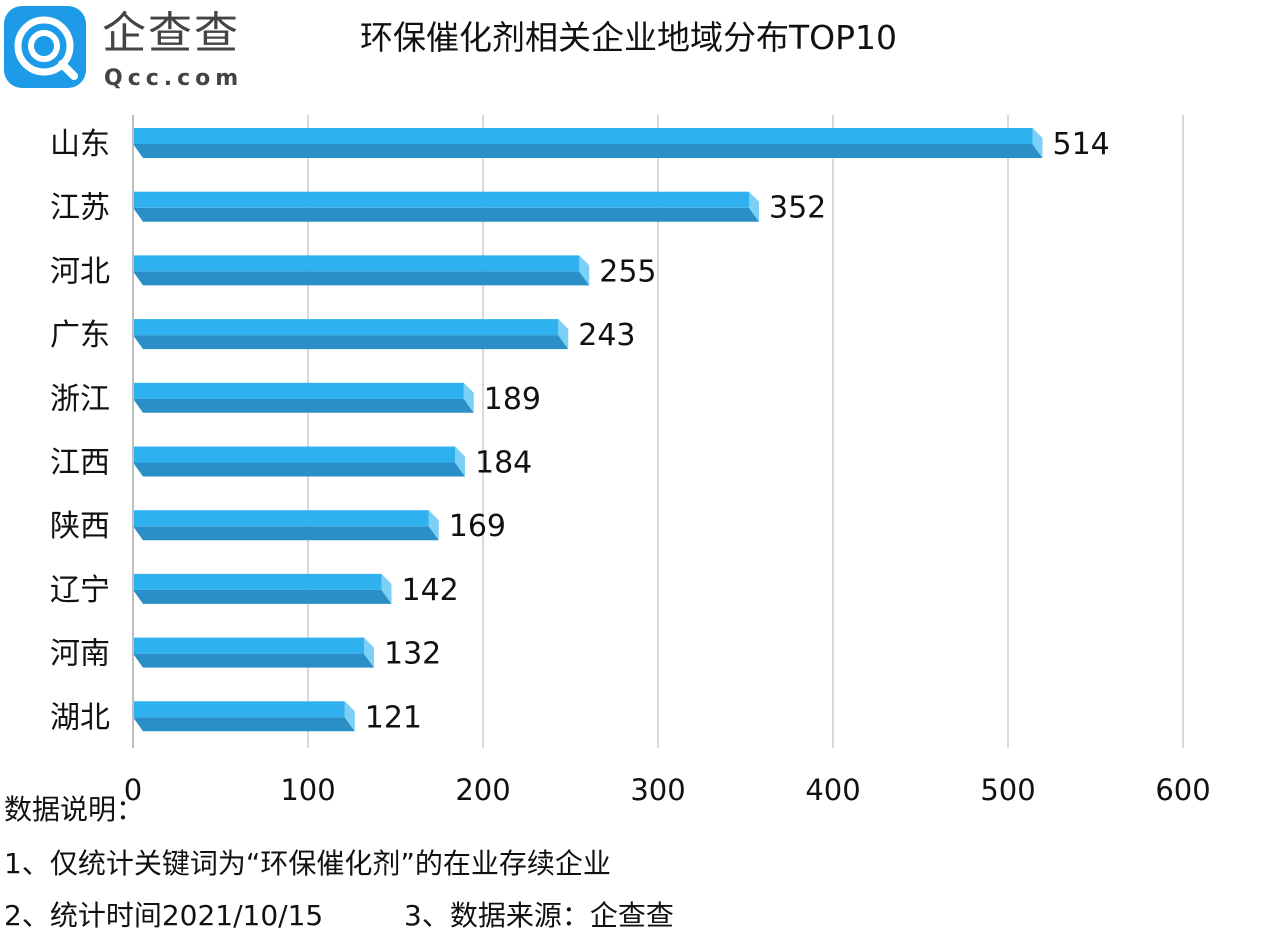 The image size is (1267, 935). I want to click on category-label: 江西, so click(80, 463).